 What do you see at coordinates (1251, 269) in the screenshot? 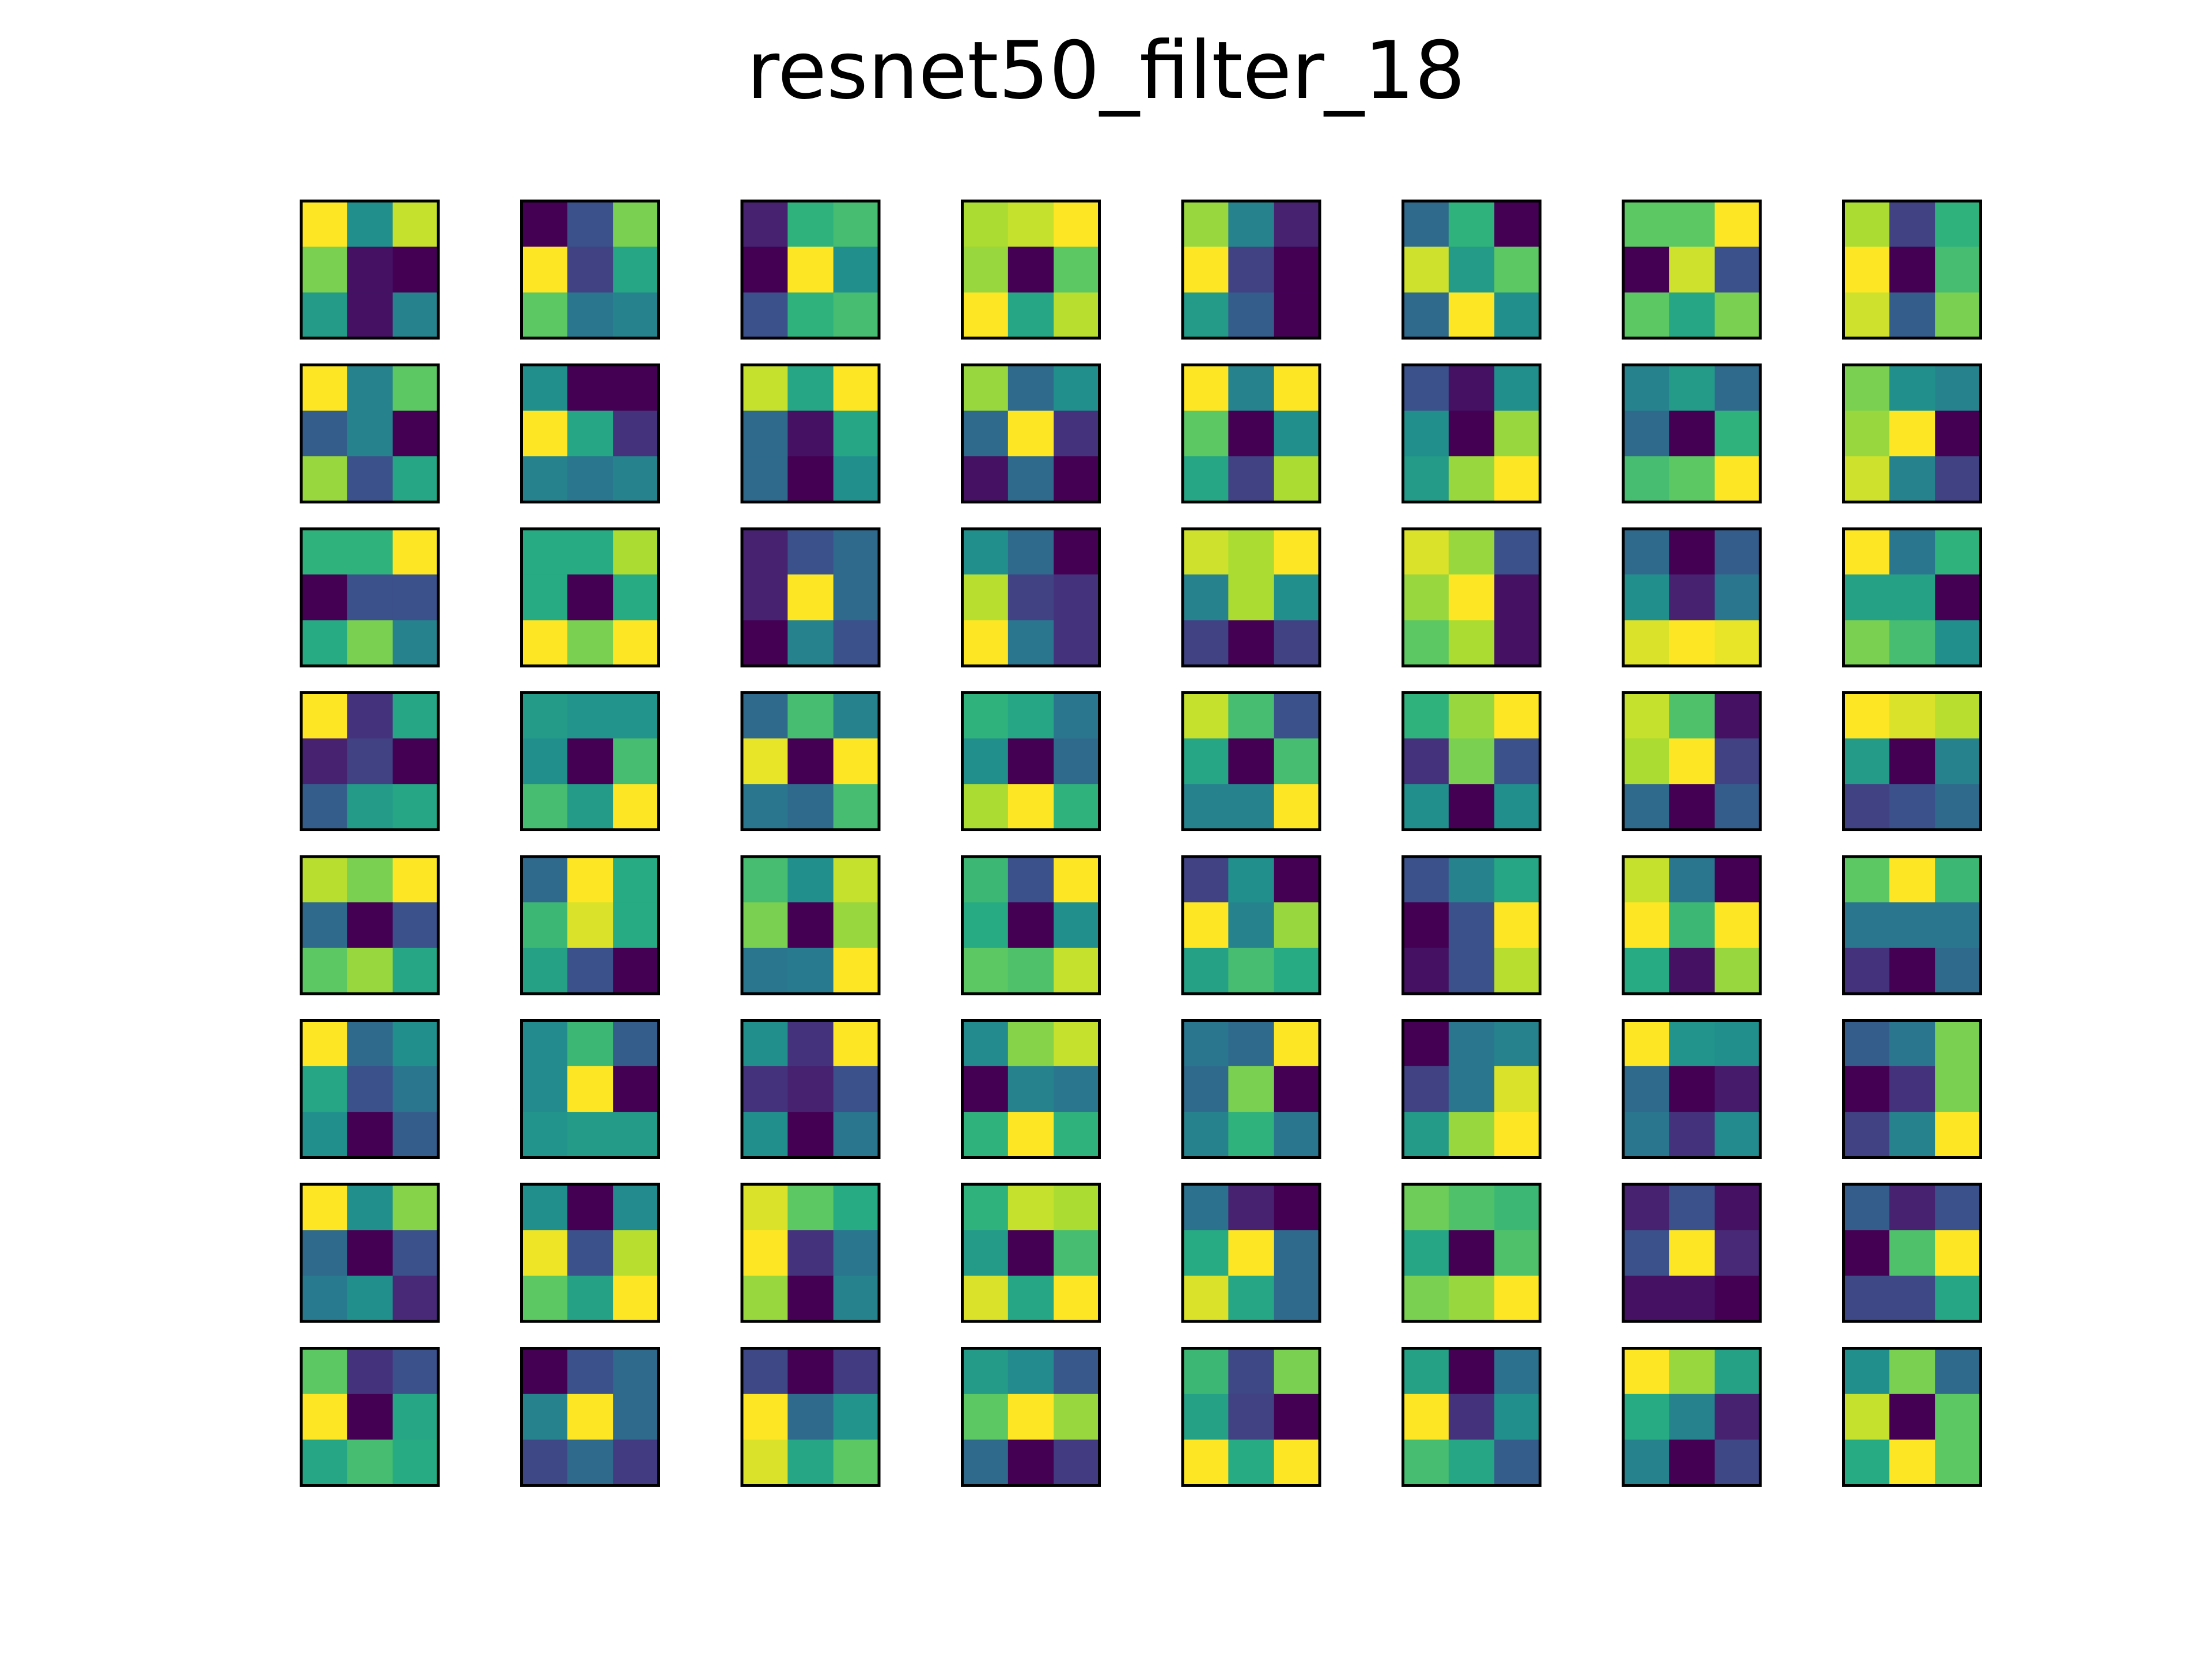
I see `filter-5-frame` at bounding box center [1251, 269].